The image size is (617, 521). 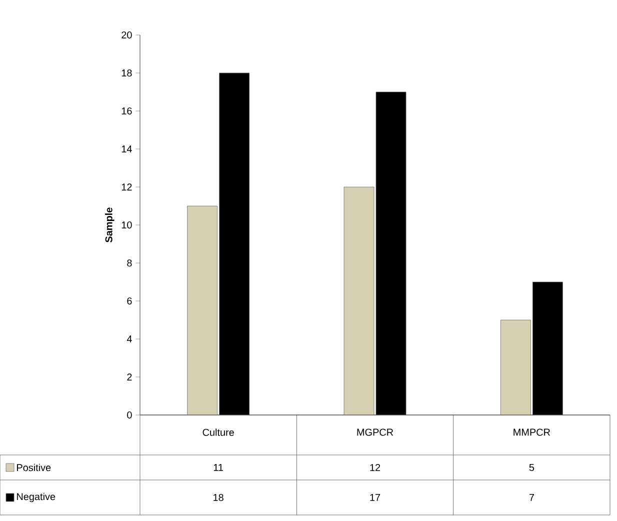 What do you see at coordinates (129, 301) in the screenshot?
I see `y-tick-label: 6` at bounding box center [129, 301].